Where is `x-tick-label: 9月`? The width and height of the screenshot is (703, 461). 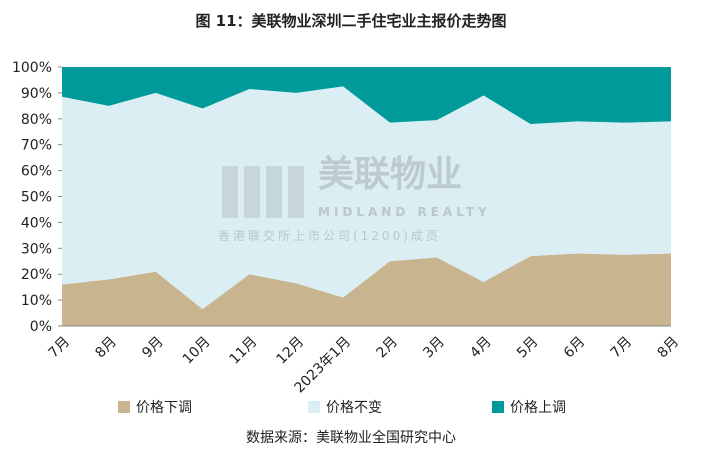 x-tick-label: 9月 is located at coordinates (153, 348).